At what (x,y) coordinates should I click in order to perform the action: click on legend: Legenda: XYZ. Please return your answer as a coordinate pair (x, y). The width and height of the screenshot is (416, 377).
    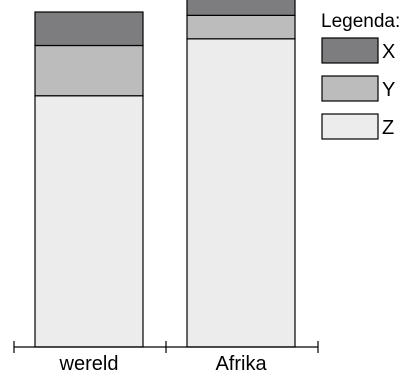
    Looking at the image, I should click on (360, 75).